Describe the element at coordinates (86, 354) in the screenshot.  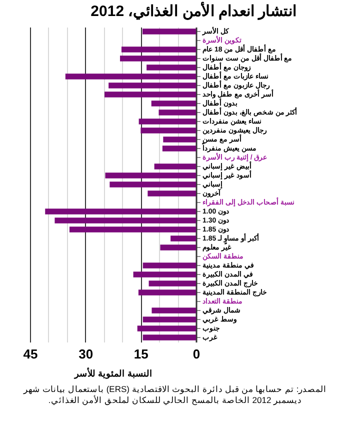
I see `x-tick-label: 30` at that location.